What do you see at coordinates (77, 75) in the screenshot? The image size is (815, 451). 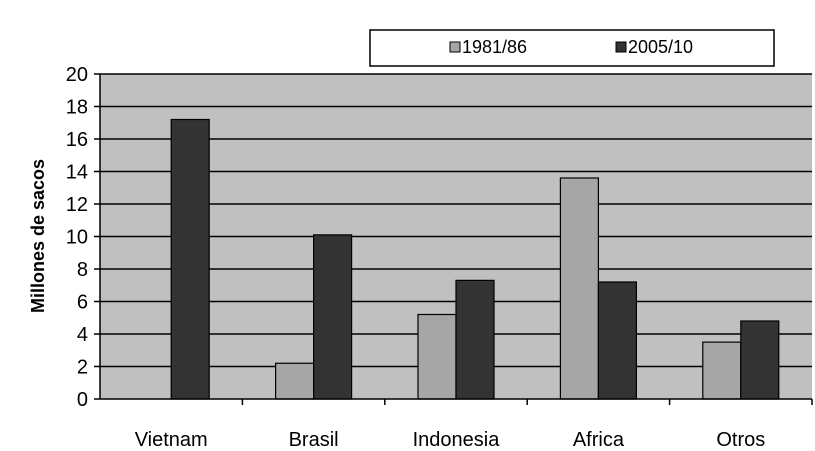 I see `y-tick-label: 20` at bounding box center [77, 75].